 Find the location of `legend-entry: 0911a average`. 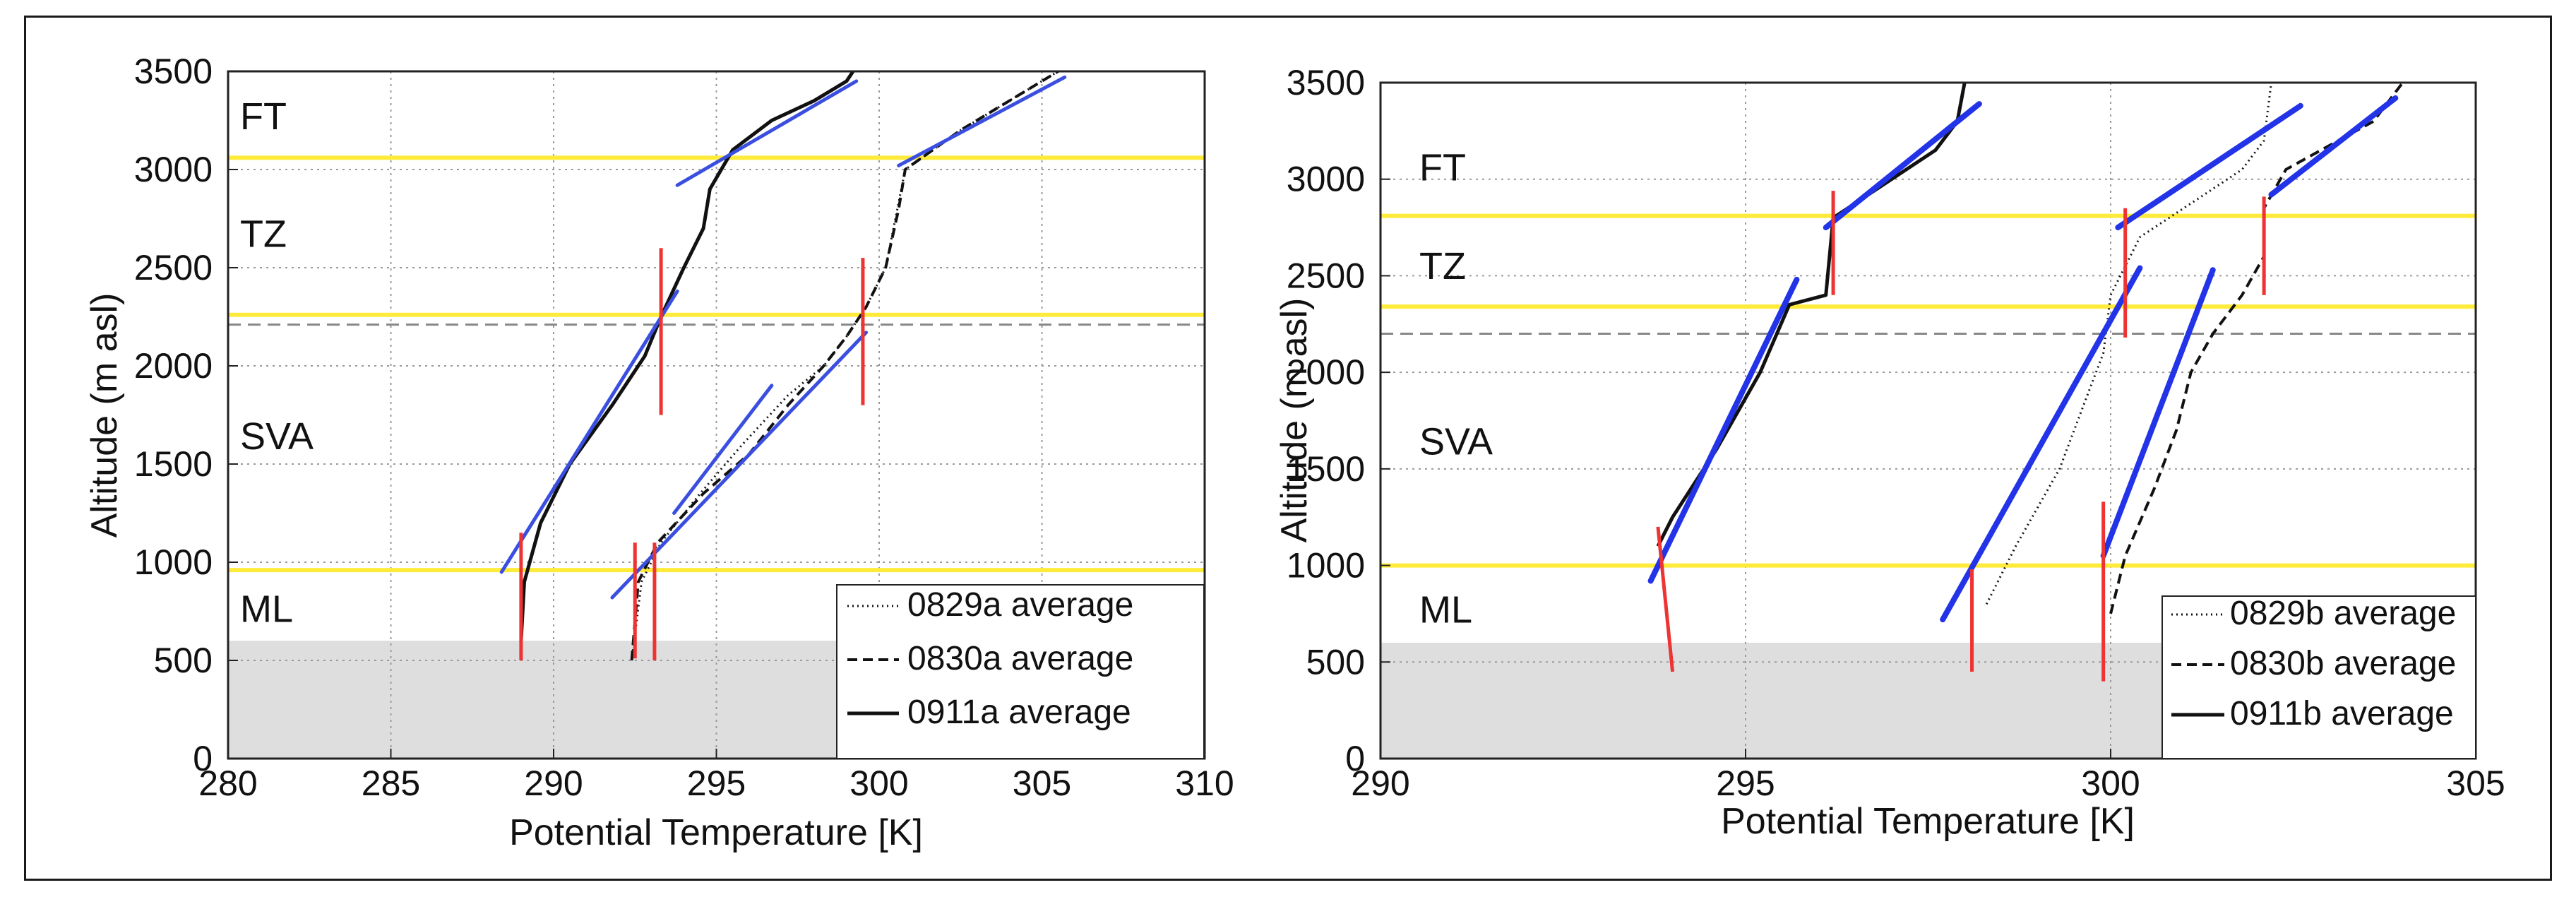

legend-entry: 0911a average is located at coordinates (1019, 712).